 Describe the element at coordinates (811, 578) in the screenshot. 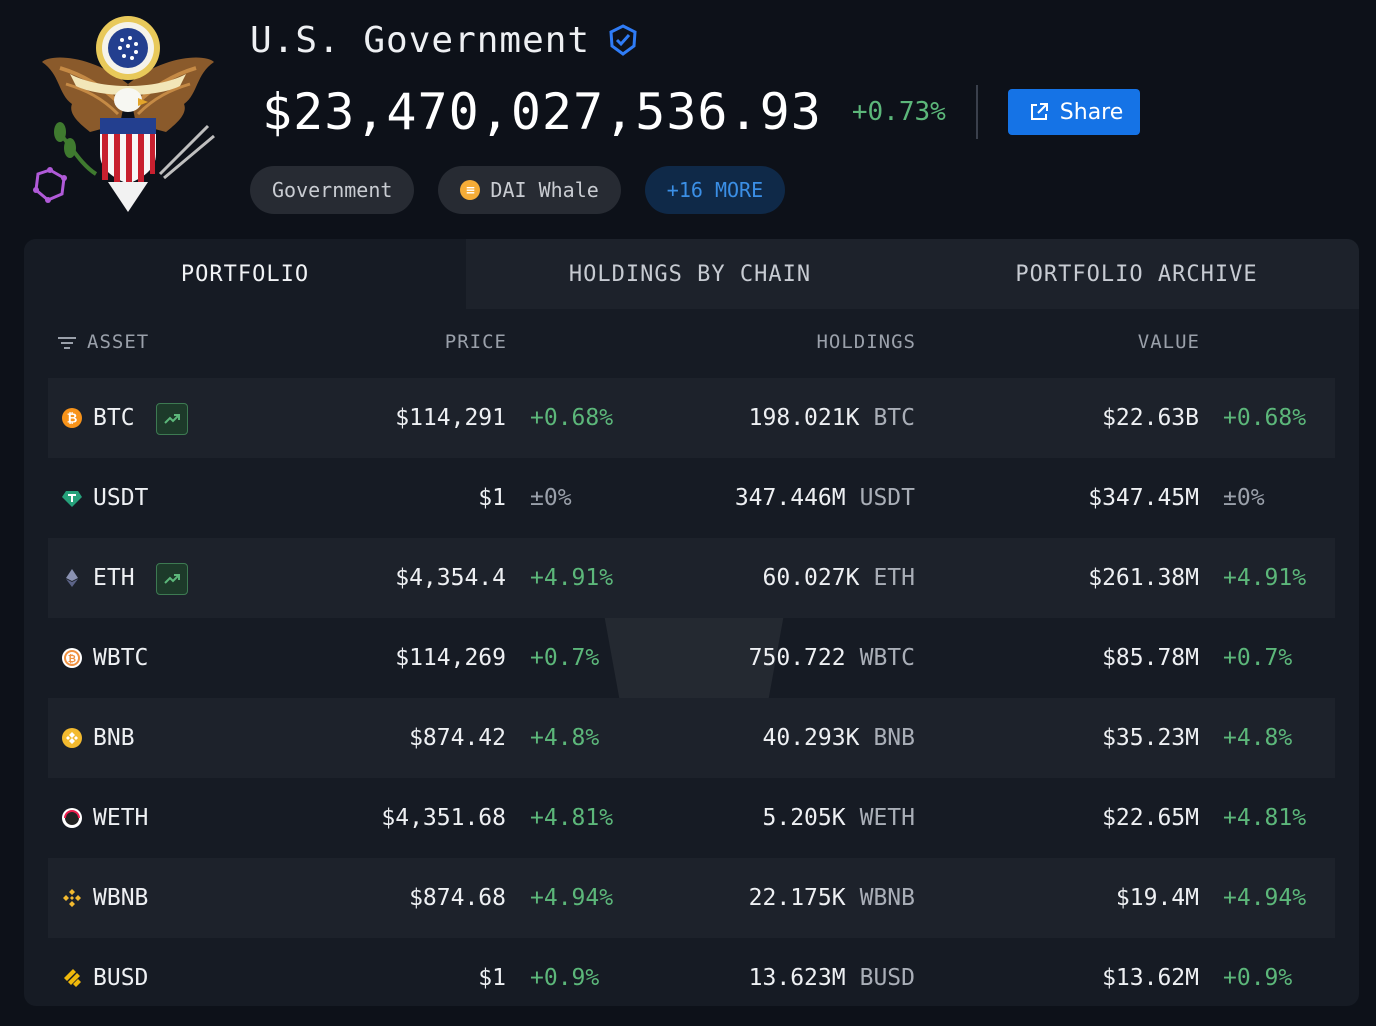

I see `holdings-amount: 60.027K` at that location.